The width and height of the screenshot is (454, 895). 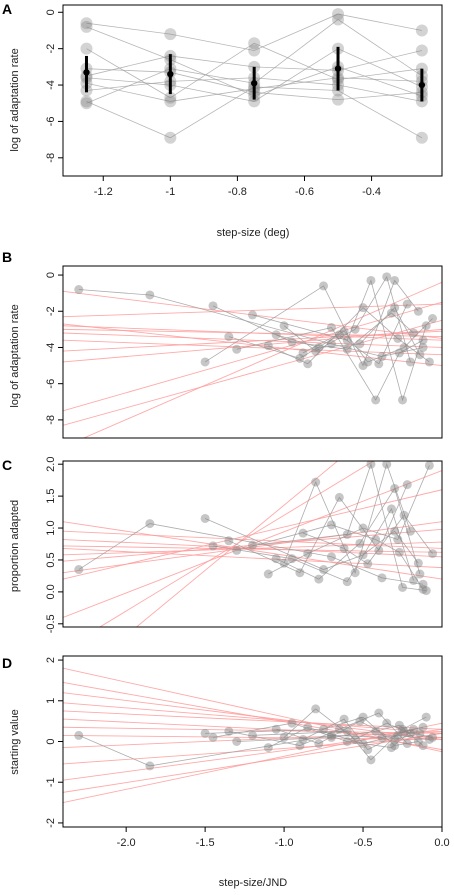 I want to click on y-tick-label: -6, so click(x=51, y=122).